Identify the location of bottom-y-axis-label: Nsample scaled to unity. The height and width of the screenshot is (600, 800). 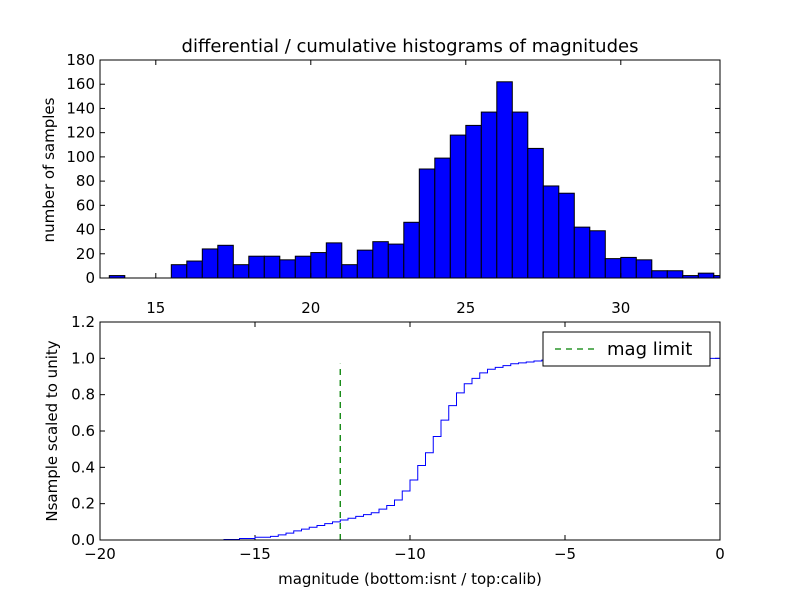
(52, 430).